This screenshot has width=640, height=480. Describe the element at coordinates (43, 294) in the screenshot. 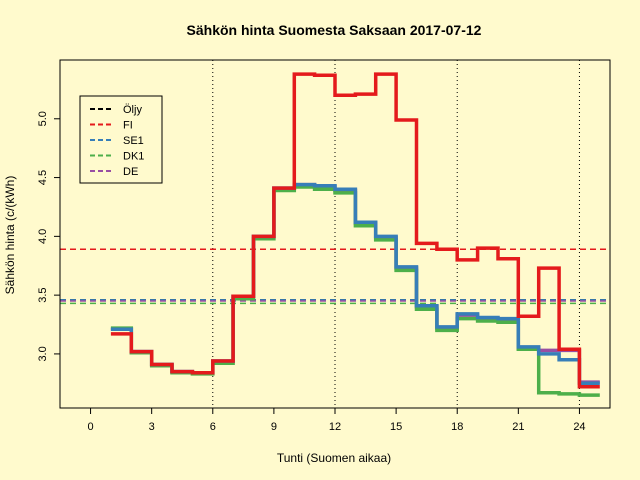

I see `y-tick-label-3-5: 3.5` at that location.